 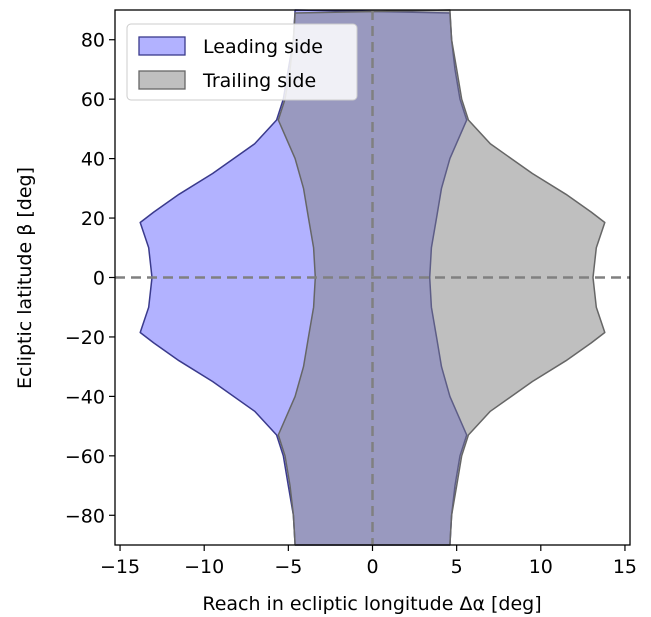 I want to click on y-tick-label: 40, so click(x=93, y=160).